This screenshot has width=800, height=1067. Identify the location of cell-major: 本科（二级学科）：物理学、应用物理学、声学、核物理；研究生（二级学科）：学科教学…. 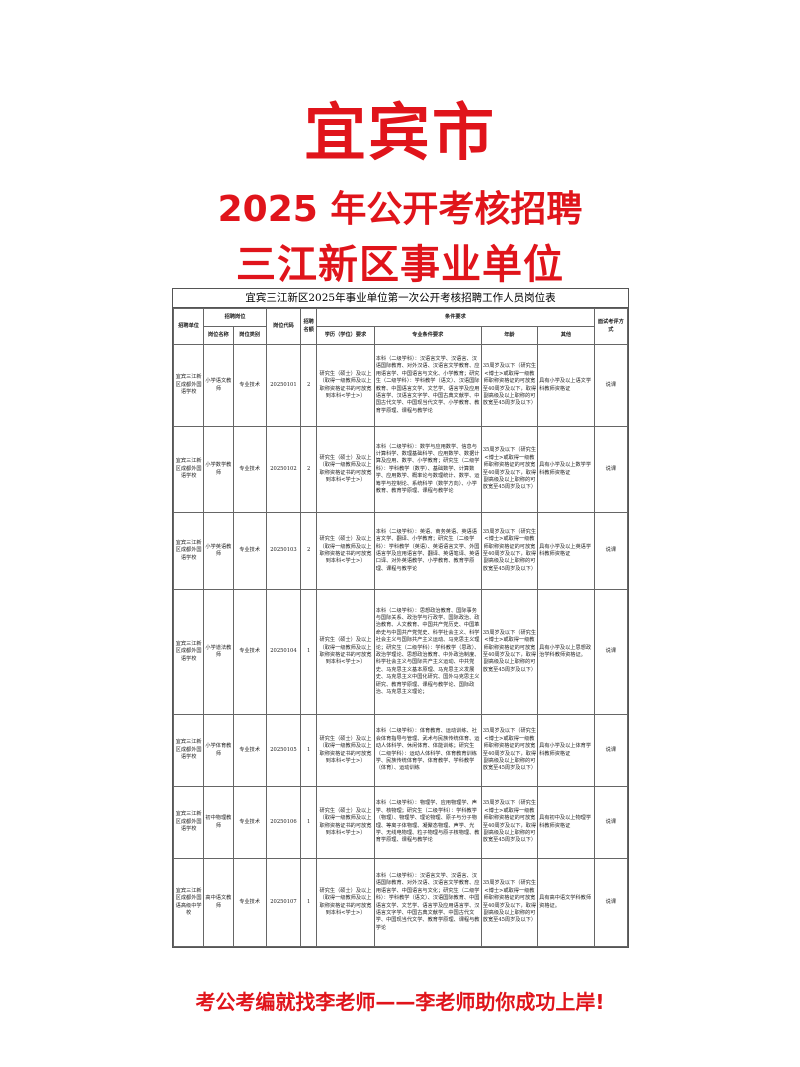
(427, 822).